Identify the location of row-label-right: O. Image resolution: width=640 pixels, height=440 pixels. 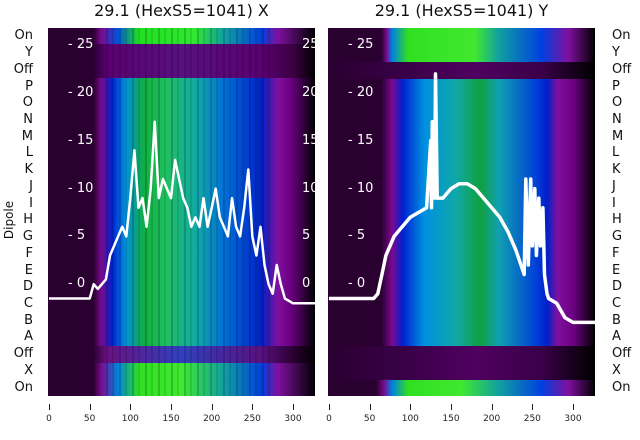
(617, 103).